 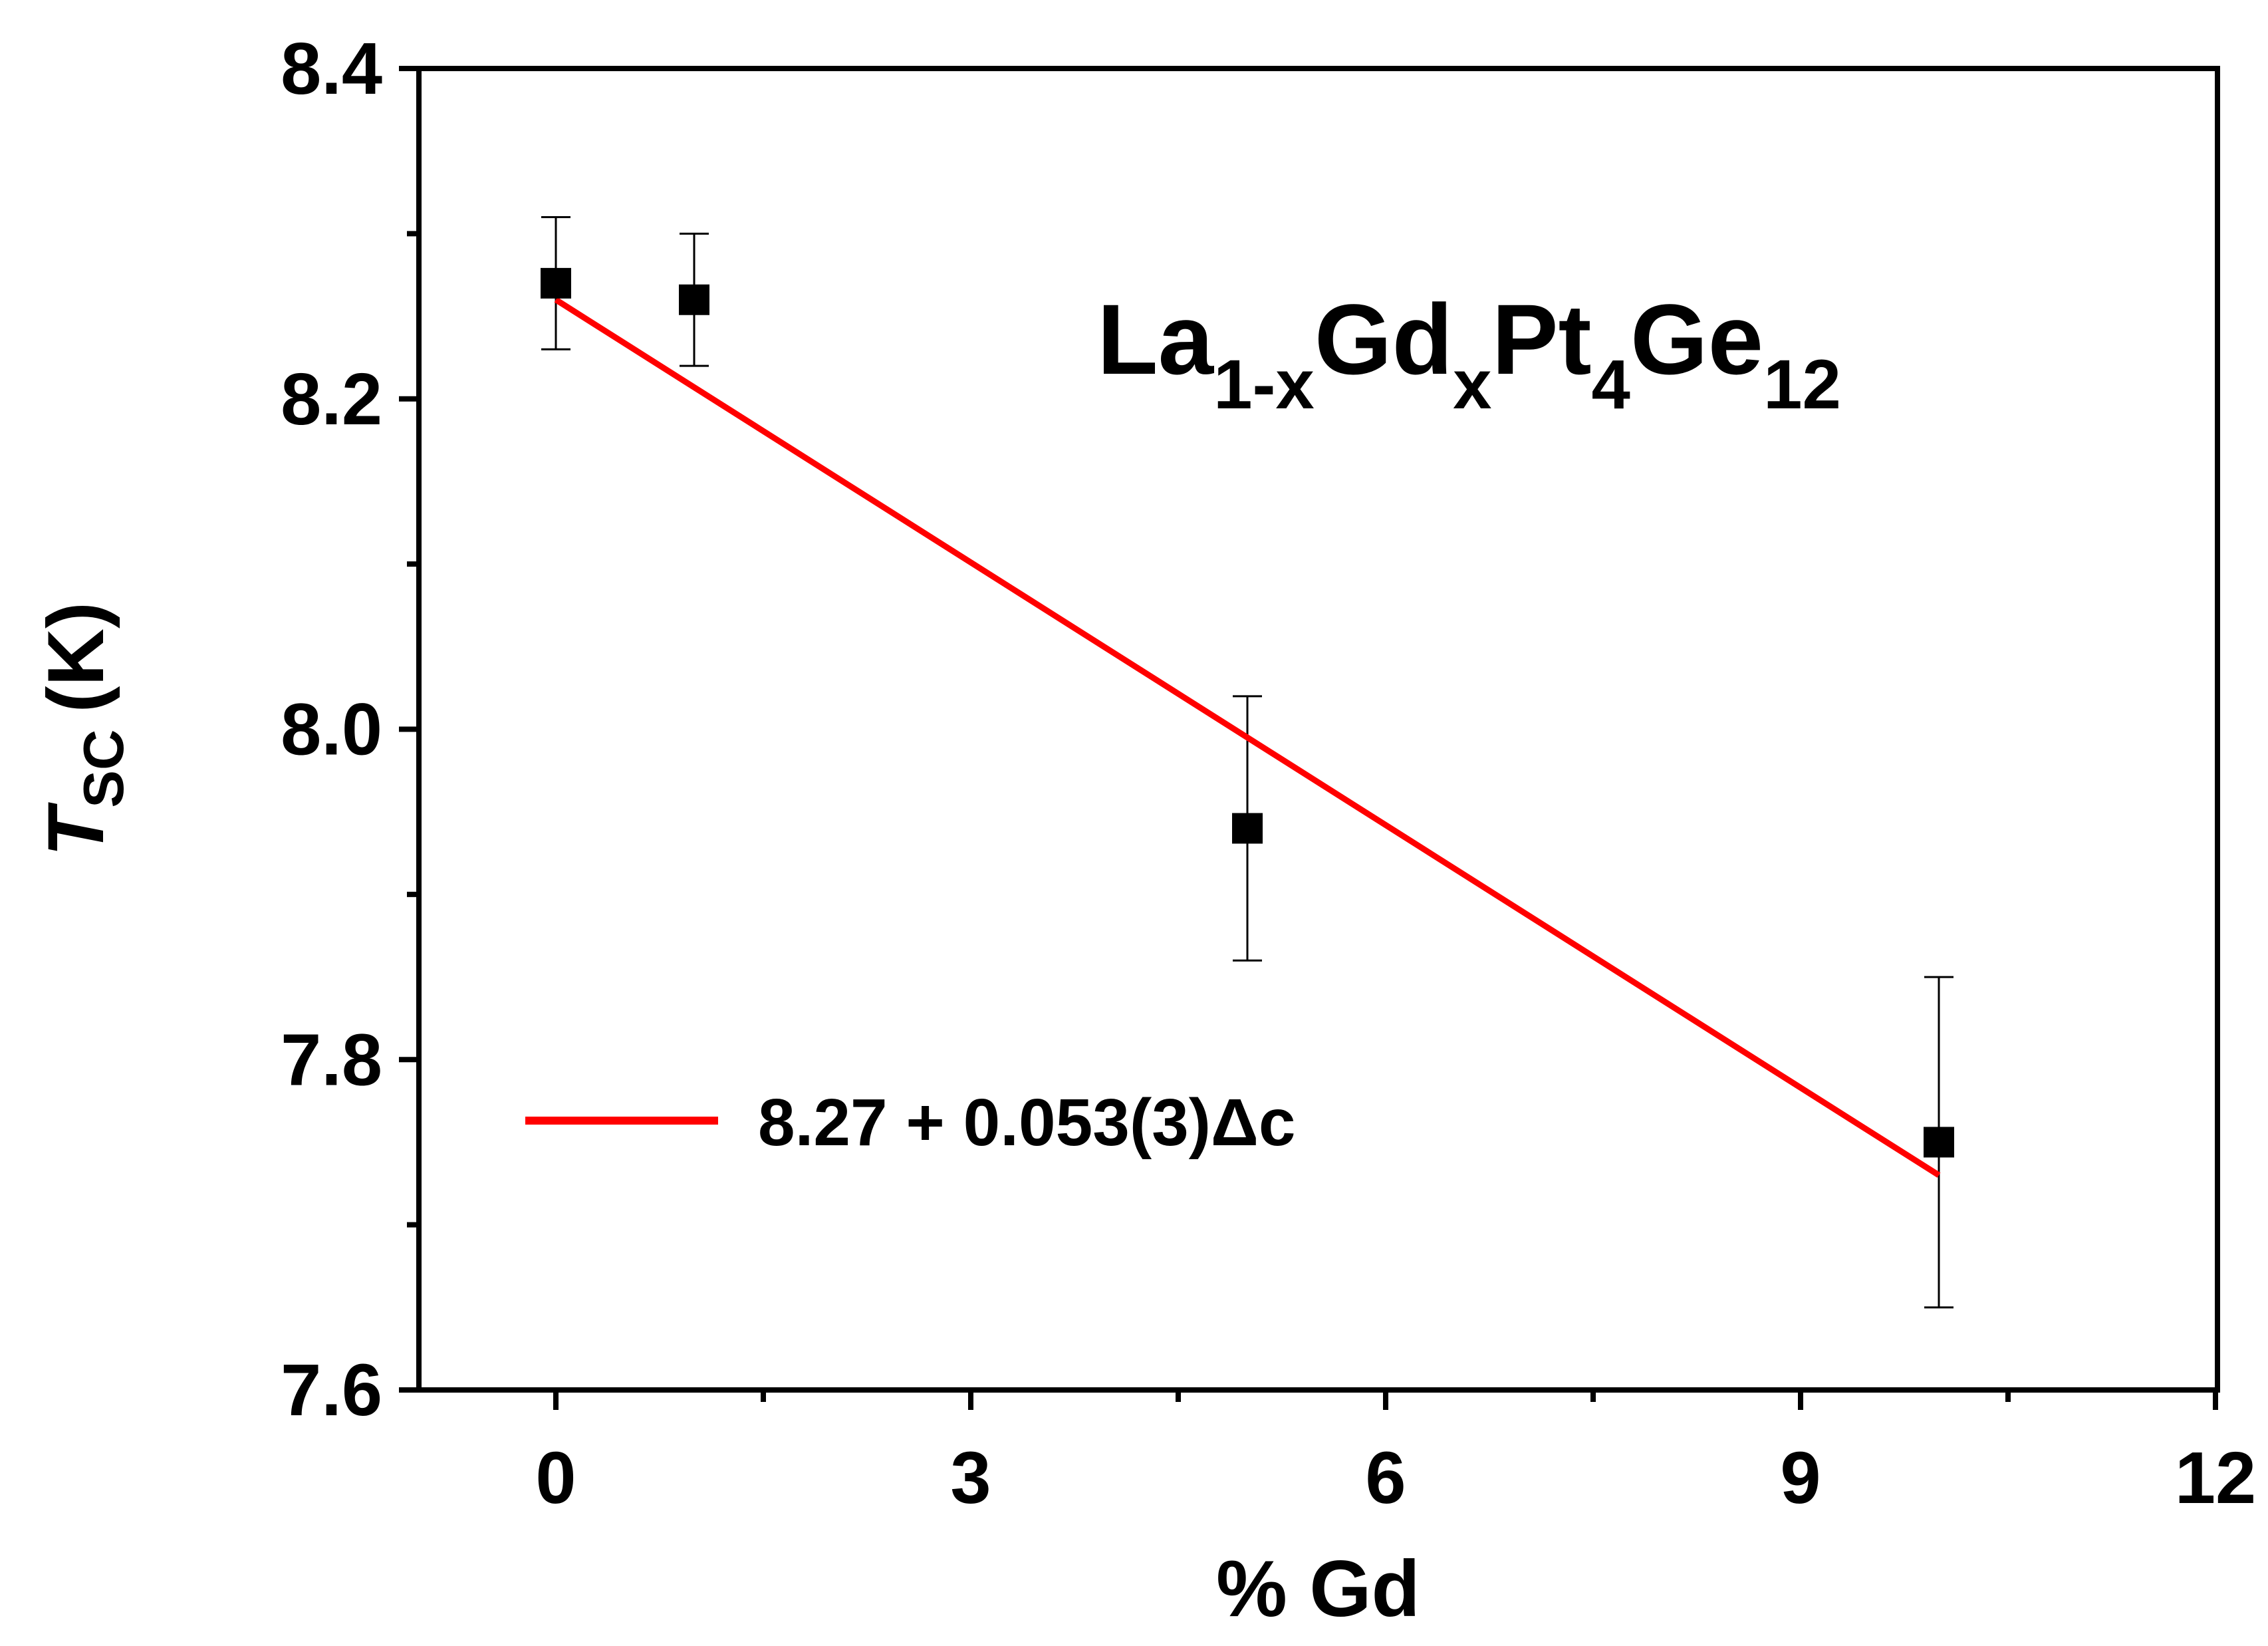 What do you see at coordinates (1802, 385) in the screenshot?
I see `formula-subscript: 12` at bounding box center [1802, 385].